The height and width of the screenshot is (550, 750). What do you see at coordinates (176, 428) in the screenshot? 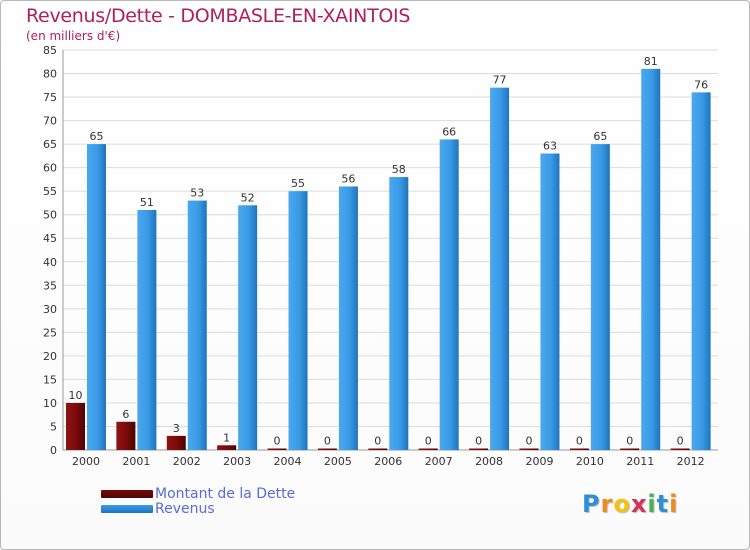
I see `data-label-debt: 3` at bounding box center [176, 428].